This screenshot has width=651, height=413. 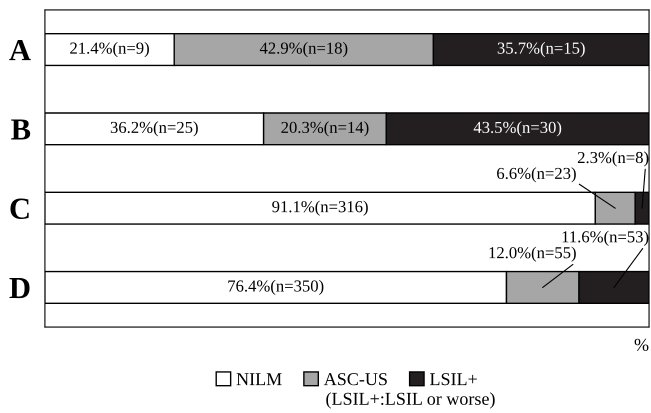 What do you see at coordinates (304, 50) in the screenshot?
I see `data-label: 42.9%(n=18)` at bounding box center [304, 50].